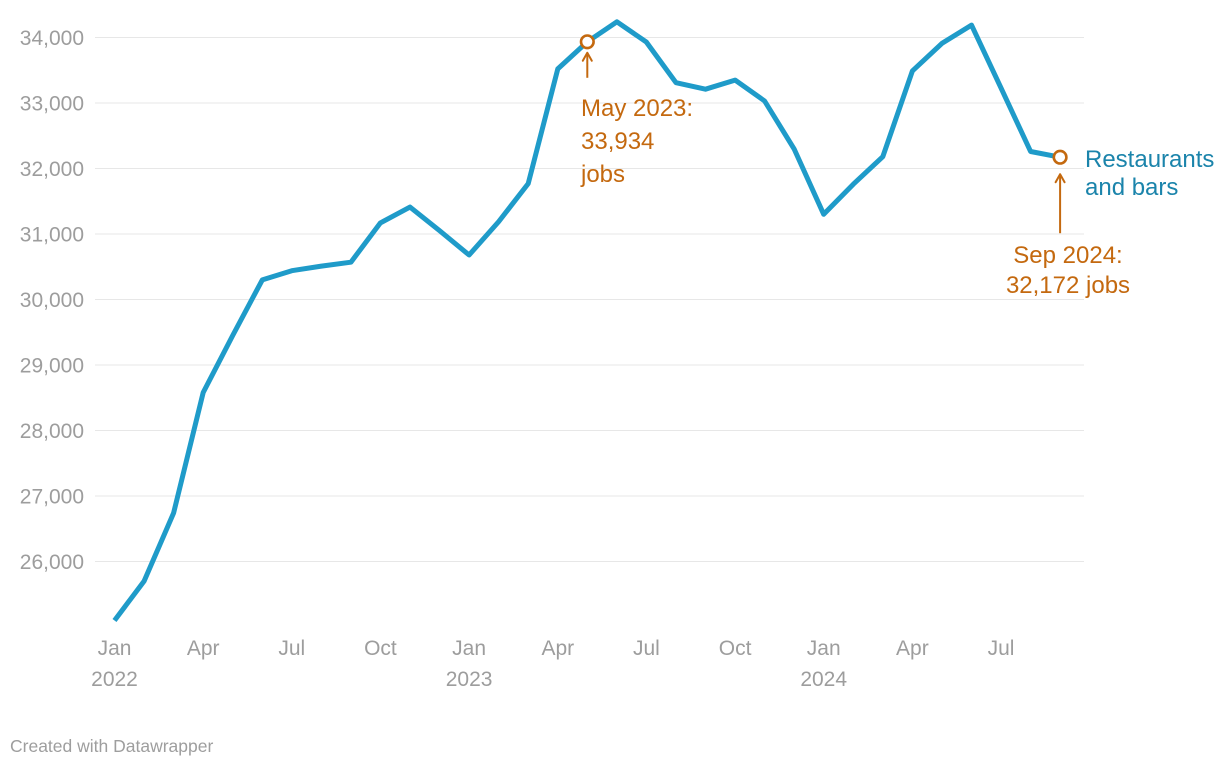 This screenshot has height=768, width=1220. What do you see at coordinates (469, 679) in the screenshot?
I see `x-axis-year-label: 2023` at bounding box center [469, 679].